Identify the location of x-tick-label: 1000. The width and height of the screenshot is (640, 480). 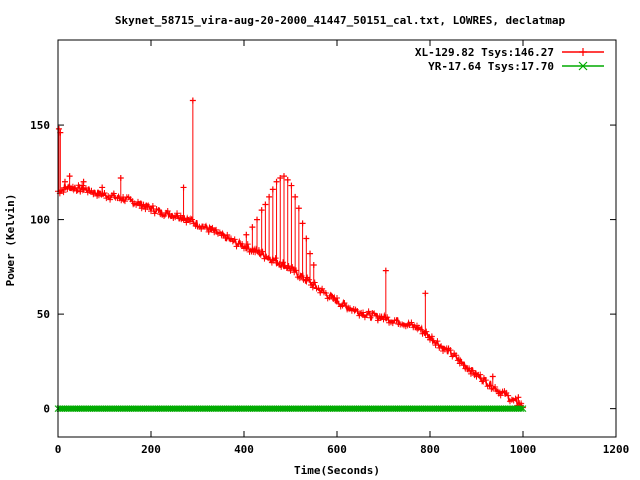
(523, 449).